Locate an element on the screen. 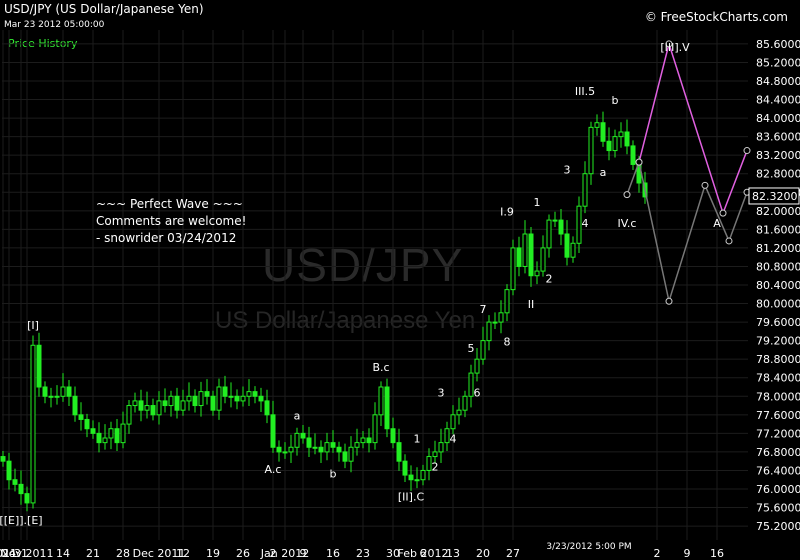 The height and width of the screenshot is (560, 800). brand-label: © FreeStockCharts.com is located at coordinates (716, 17).